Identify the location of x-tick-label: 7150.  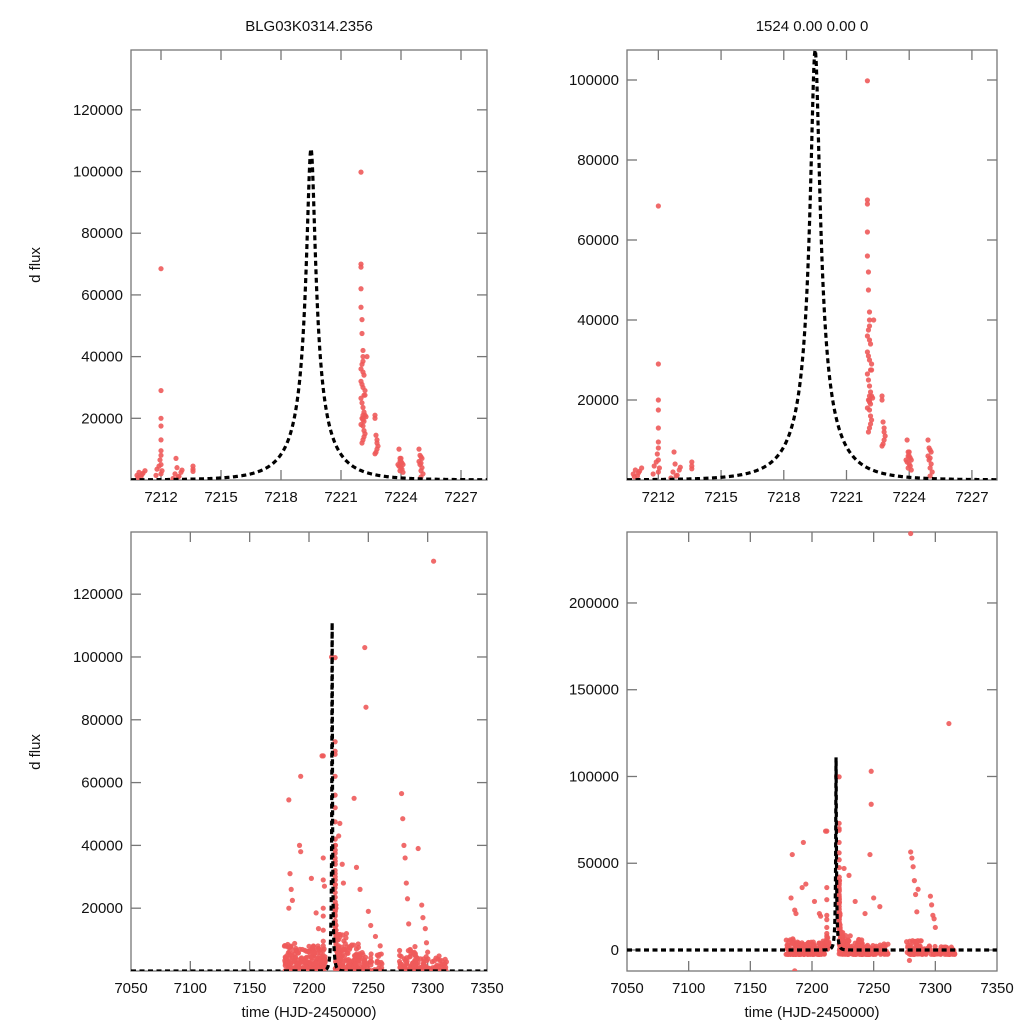
(249, 988).